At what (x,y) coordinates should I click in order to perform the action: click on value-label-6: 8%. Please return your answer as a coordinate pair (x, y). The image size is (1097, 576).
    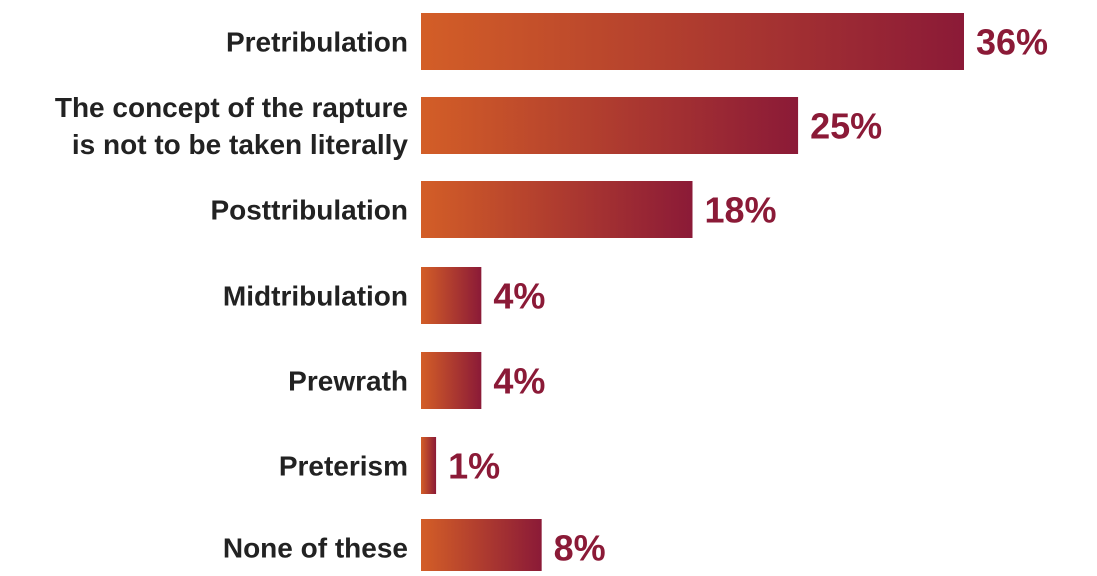
    Looking at the image, I should click on (580, 548).